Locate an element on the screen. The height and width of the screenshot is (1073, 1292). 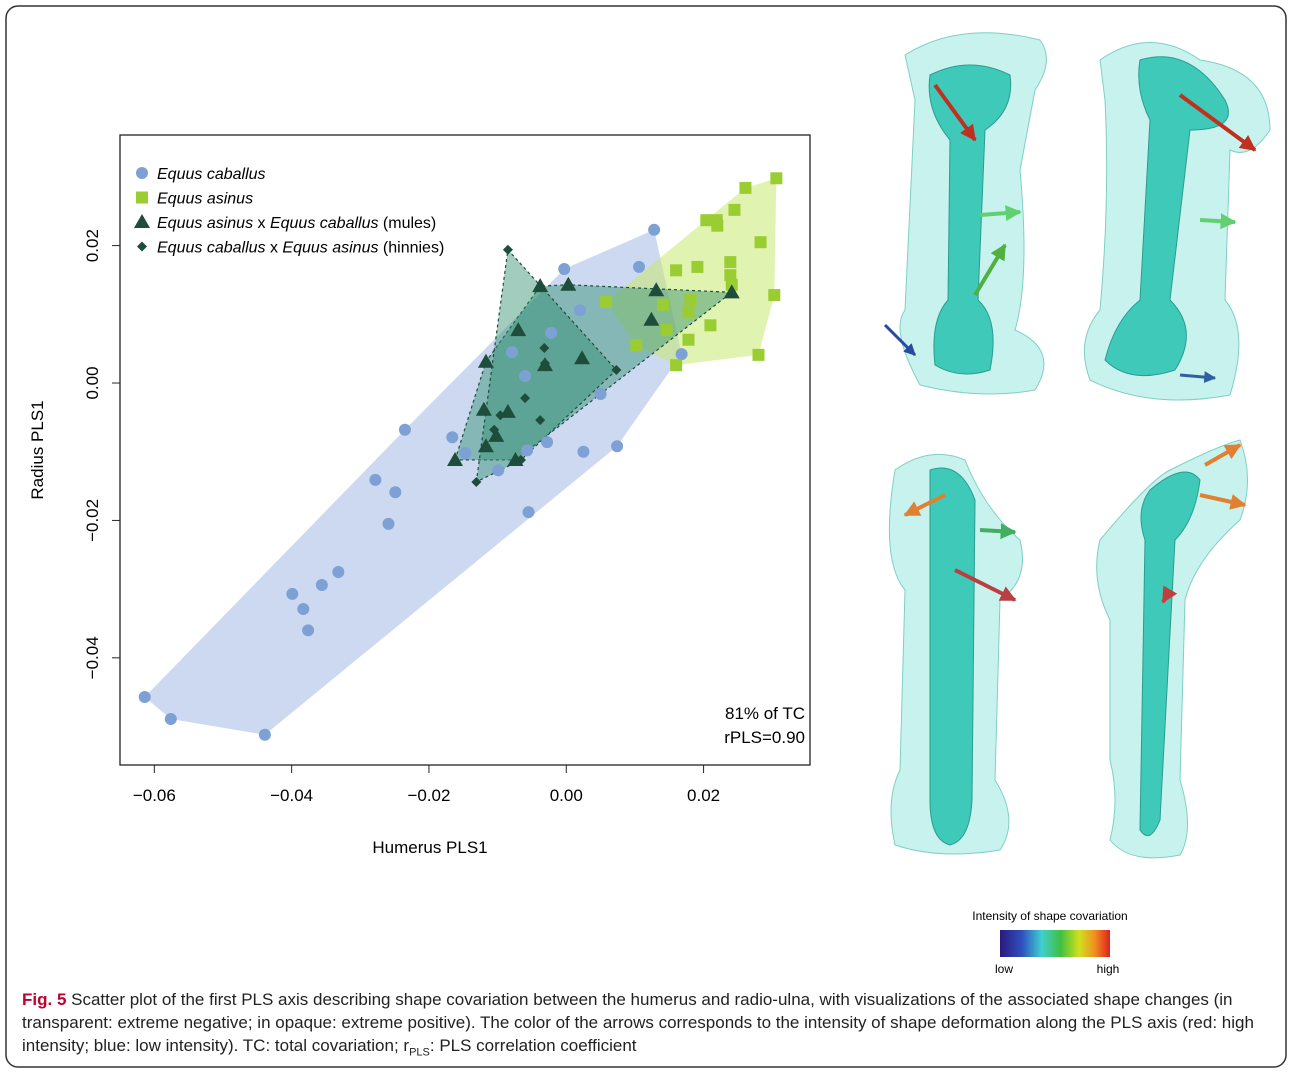
legend-label: Equus caballus x Equus asinus (hinnies) is located at coordinates (300, 248).